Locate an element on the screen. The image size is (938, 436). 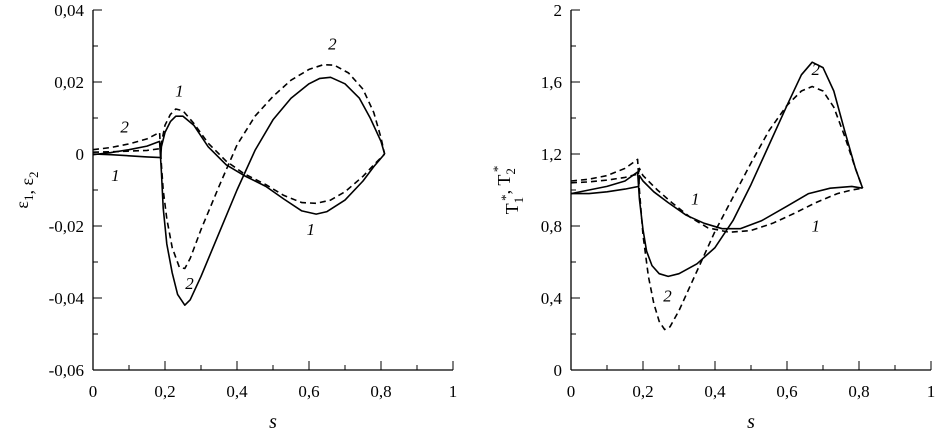
y-tick-label: 0,04 is located at coordinates (69, 10).